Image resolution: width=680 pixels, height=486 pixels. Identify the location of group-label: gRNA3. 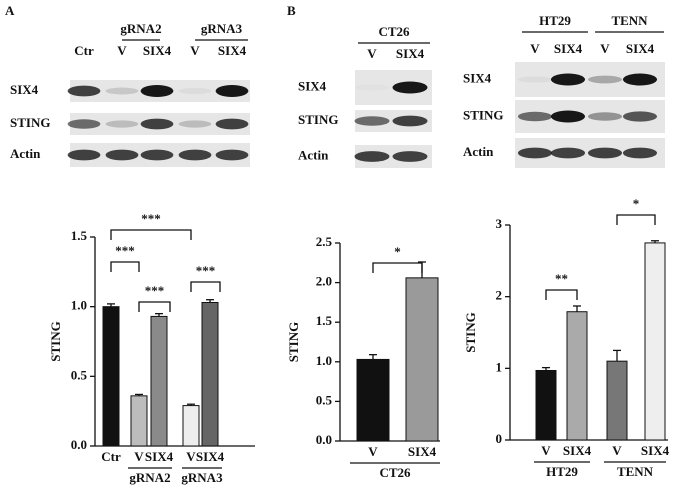
(202, 477).